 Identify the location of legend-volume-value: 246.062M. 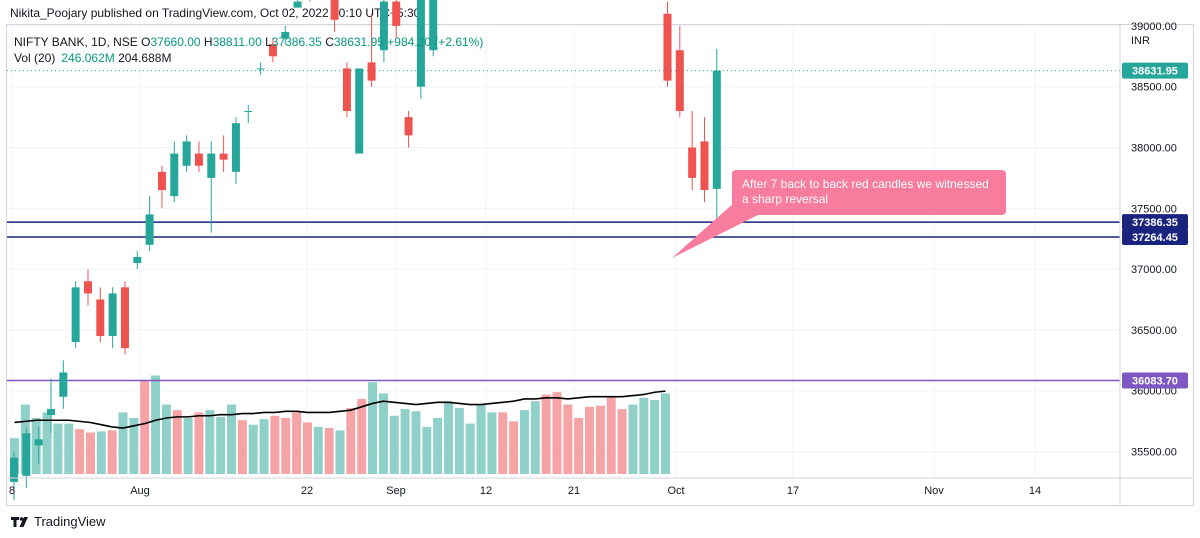
(88, 58).